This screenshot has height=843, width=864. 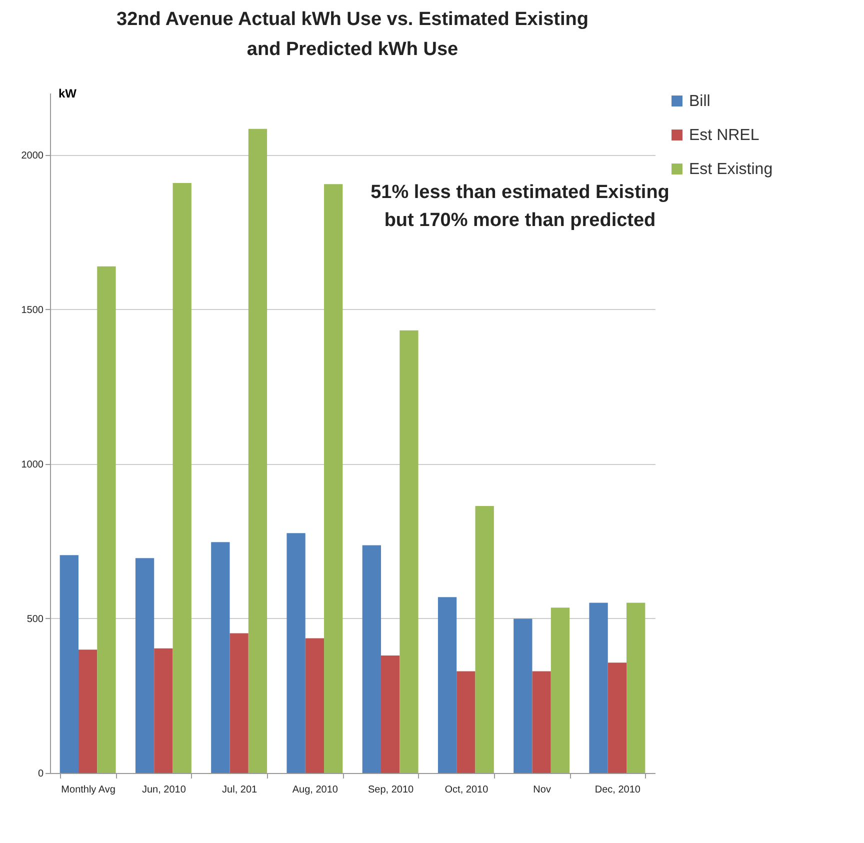 I want to click on y-tick-label: 1000, so click(x=32, y=464).